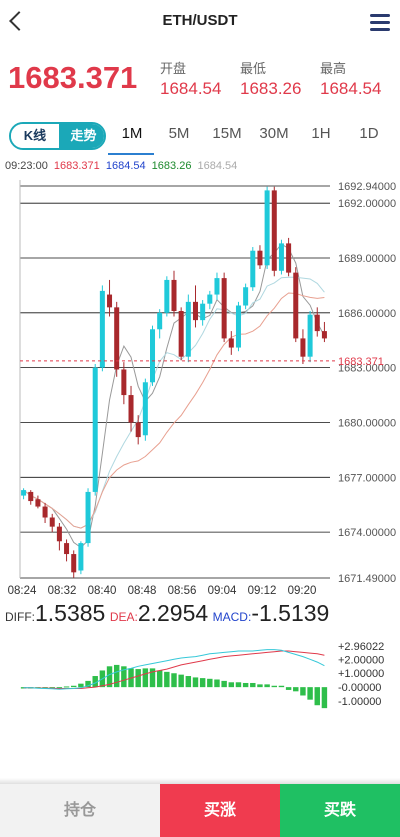 This screenshot has width=400, height=837. Describe the element at coordinates (361, 647) in the screenshot. I see `macd-y-tick-label: +2.96022` at that location.